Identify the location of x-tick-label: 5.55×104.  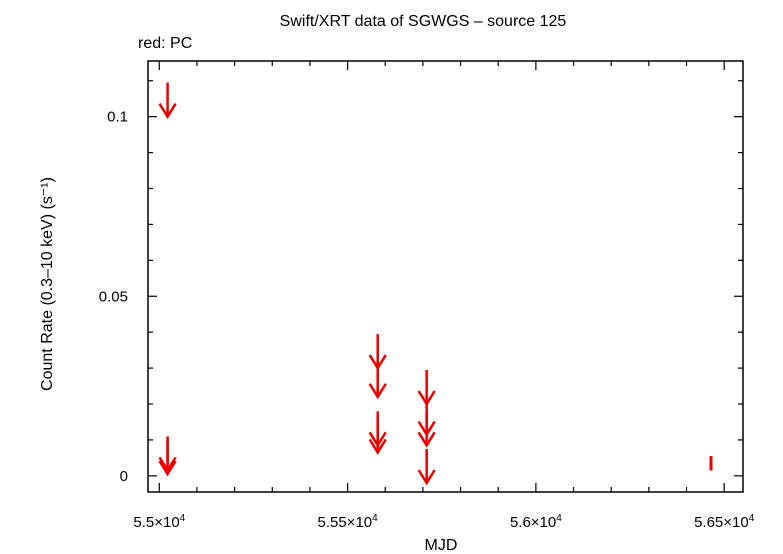
(347, 522).